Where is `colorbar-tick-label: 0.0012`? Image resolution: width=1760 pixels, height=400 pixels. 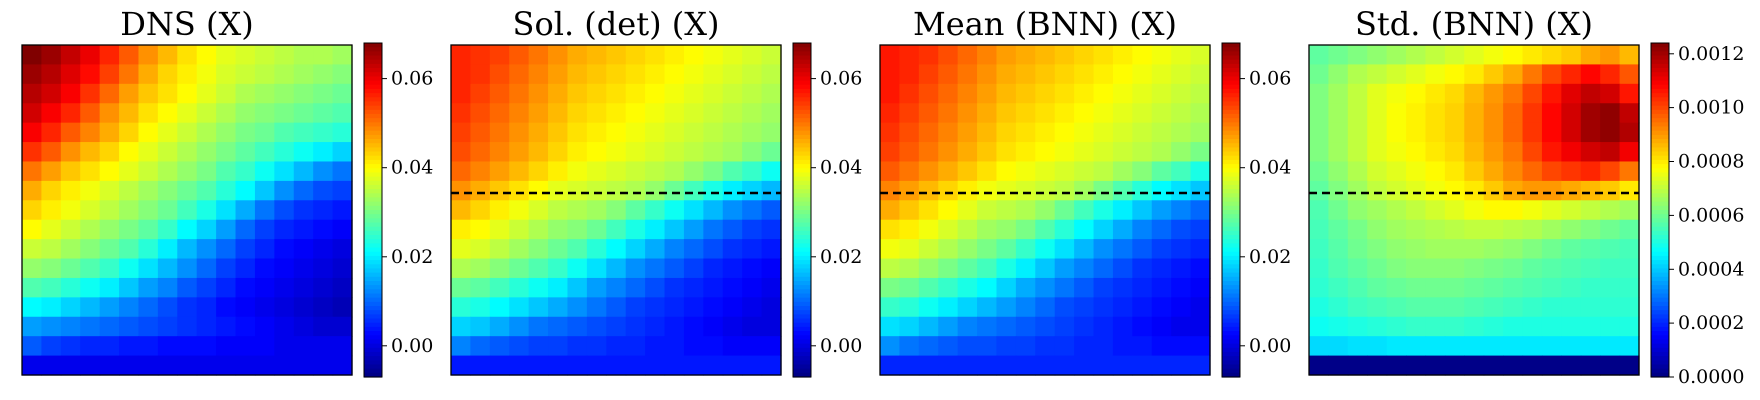 colorbar-tick-label: 0.0012 is located at coordinates (1711, 54).